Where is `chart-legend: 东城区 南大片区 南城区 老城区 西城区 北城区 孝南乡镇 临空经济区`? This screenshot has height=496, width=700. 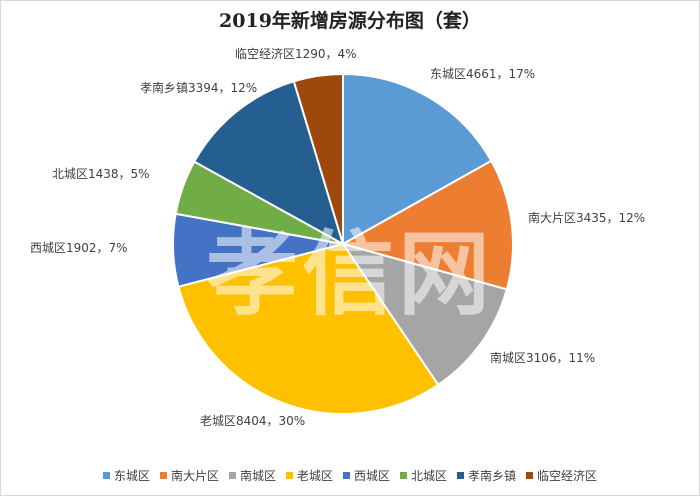
chart-legend: 东城区 南大片区 南城区 老城区 西城区 北城区 孝南乡镇 临空经济区 is located at coordinates (350, 475).